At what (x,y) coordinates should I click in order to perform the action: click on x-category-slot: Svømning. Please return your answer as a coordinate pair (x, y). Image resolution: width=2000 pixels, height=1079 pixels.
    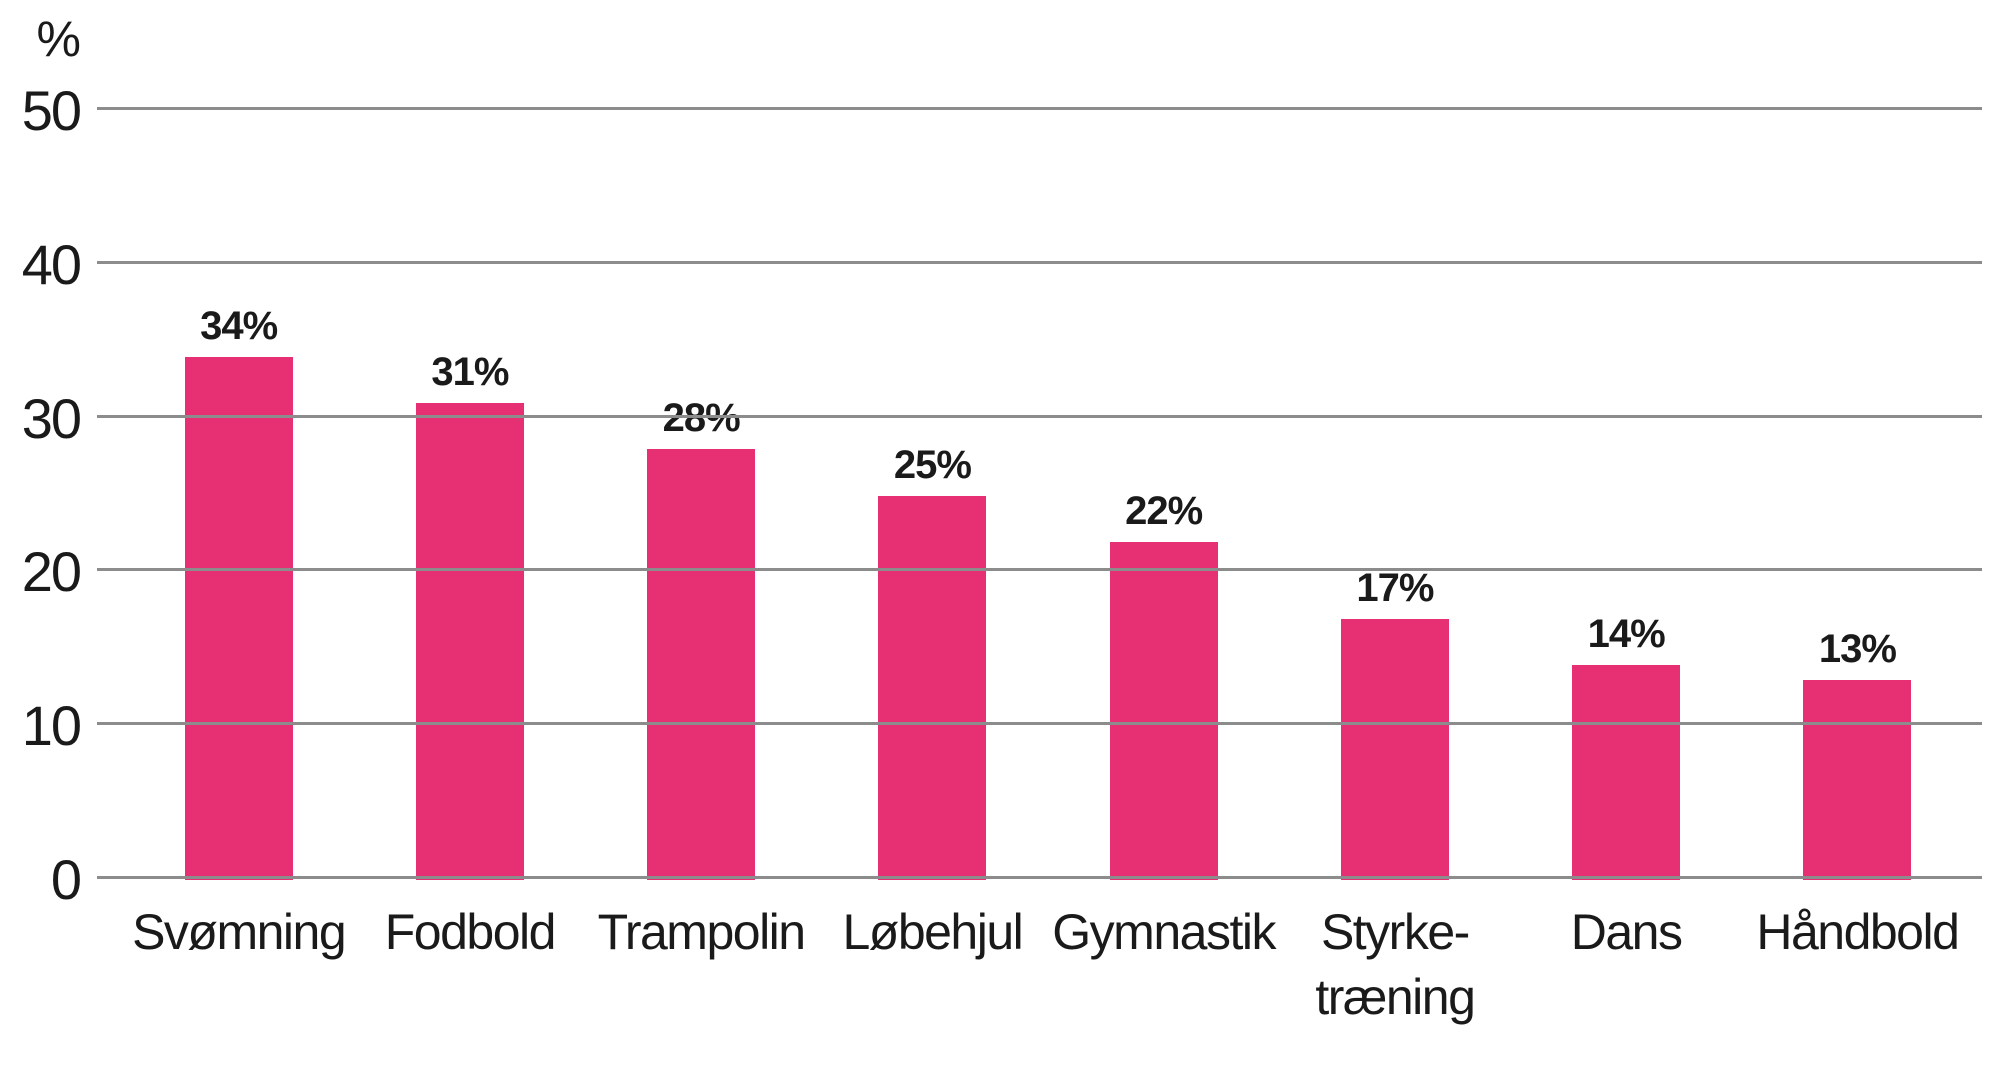
    Looking at the image, I should click on (238, 965).